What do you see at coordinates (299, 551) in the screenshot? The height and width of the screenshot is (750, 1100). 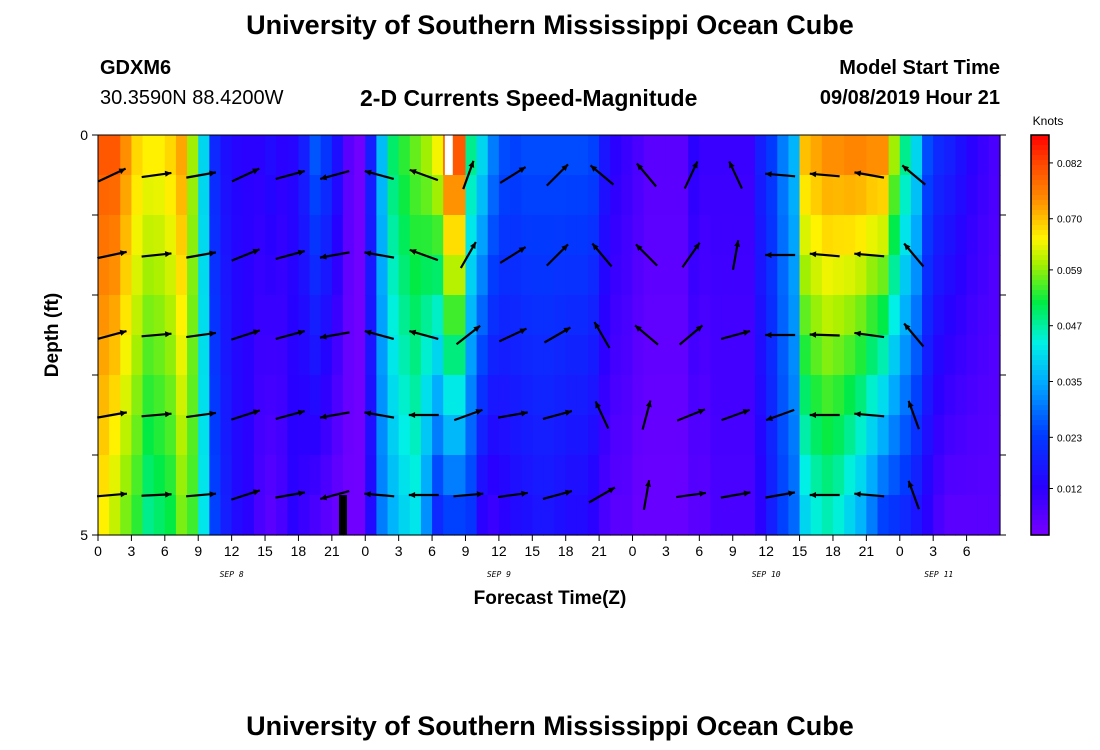 I see `x-tick-label: 18` at bounding box center [299, 551].